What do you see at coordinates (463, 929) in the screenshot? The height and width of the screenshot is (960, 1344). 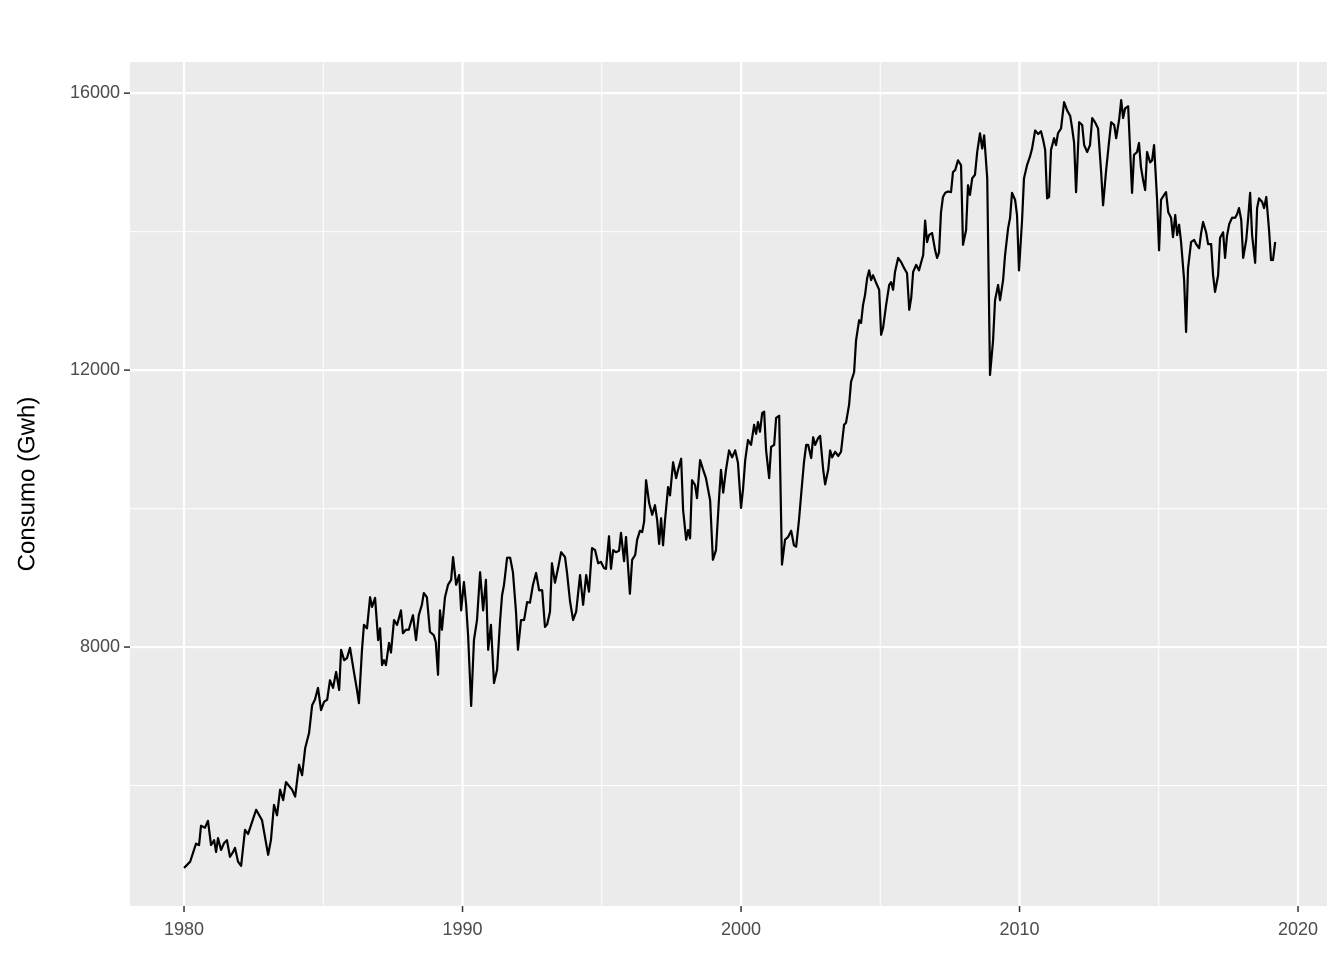 I see `x-tick-label: 1990` at bounding box center [463, 929].